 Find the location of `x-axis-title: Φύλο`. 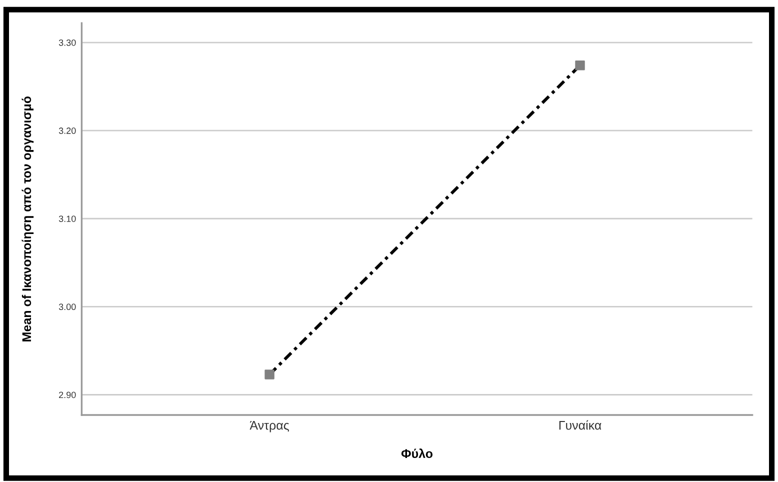

x-axis-title: Φύλο is located at coordinates (417, 453).